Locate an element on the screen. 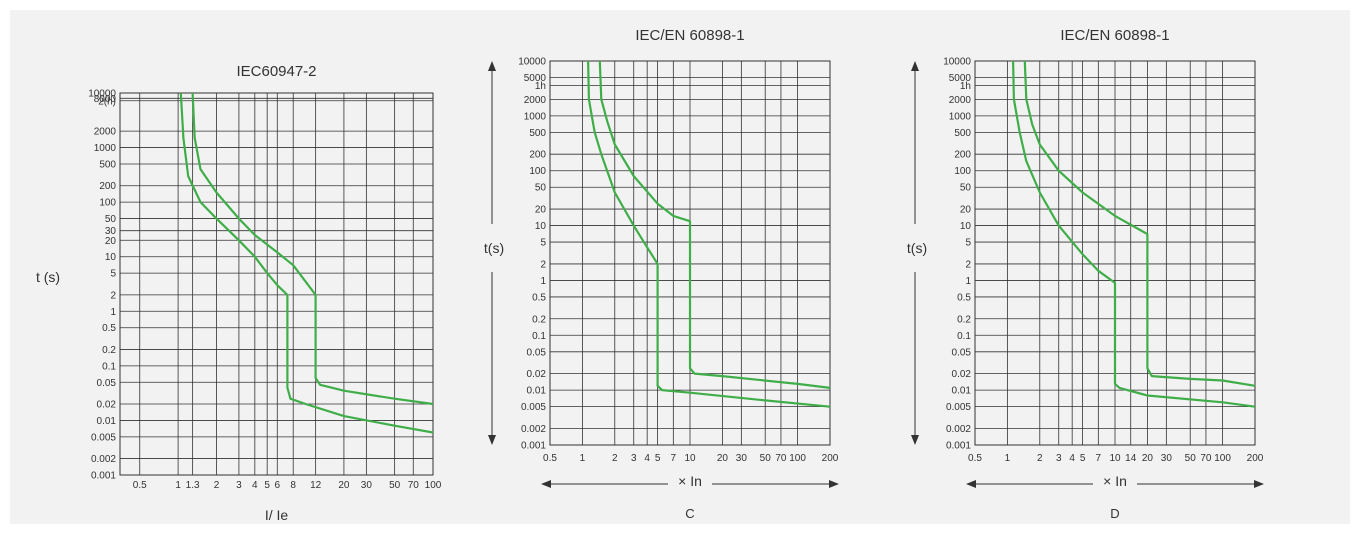 The image size is (1360, 534). y-tick-label: 30 is located at coordinates (111, 231).